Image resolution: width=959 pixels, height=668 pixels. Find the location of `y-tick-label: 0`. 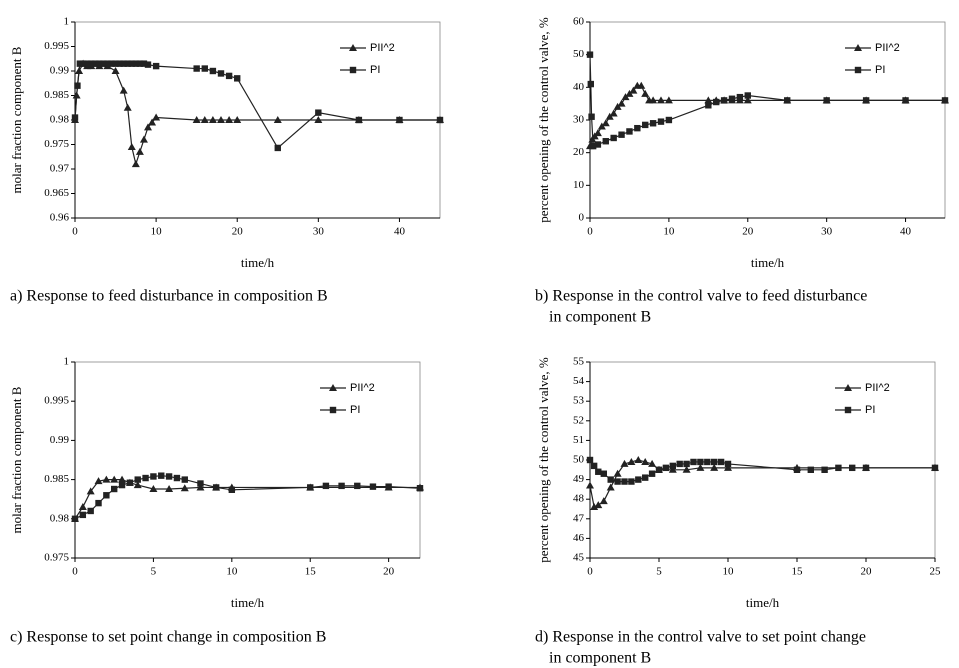

y-tick-label: 0 is located at coordinates (582, 218).